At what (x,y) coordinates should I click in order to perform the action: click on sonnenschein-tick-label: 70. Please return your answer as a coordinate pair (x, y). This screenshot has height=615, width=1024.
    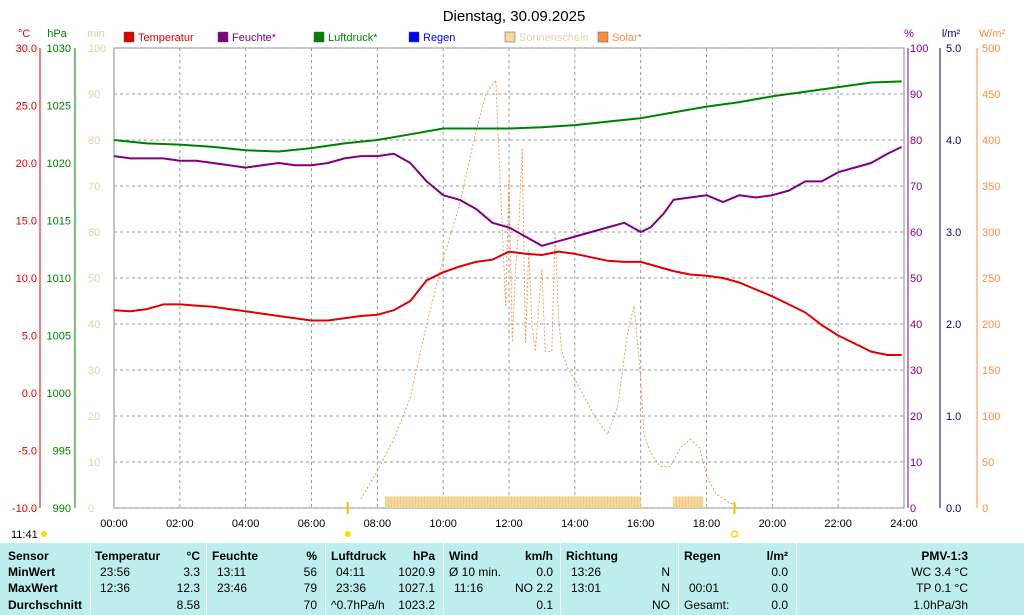
    Looking at the image, I should click on (94, 187).